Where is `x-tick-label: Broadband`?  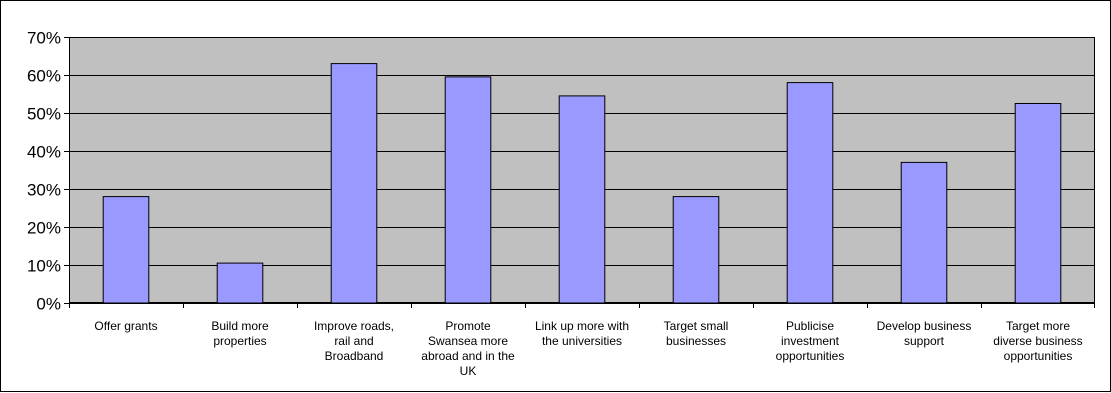 x-tick-label: Broadband is located at coordinates (354, 356).